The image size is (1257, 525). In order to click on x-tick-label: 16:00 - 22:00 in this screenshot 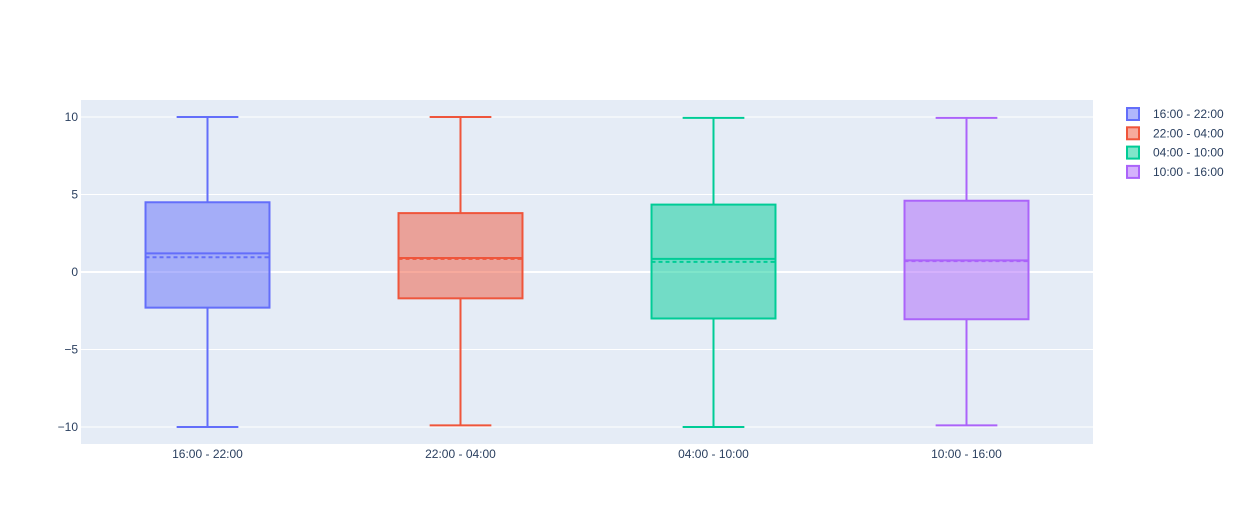, I will do `click(207, 454)`.